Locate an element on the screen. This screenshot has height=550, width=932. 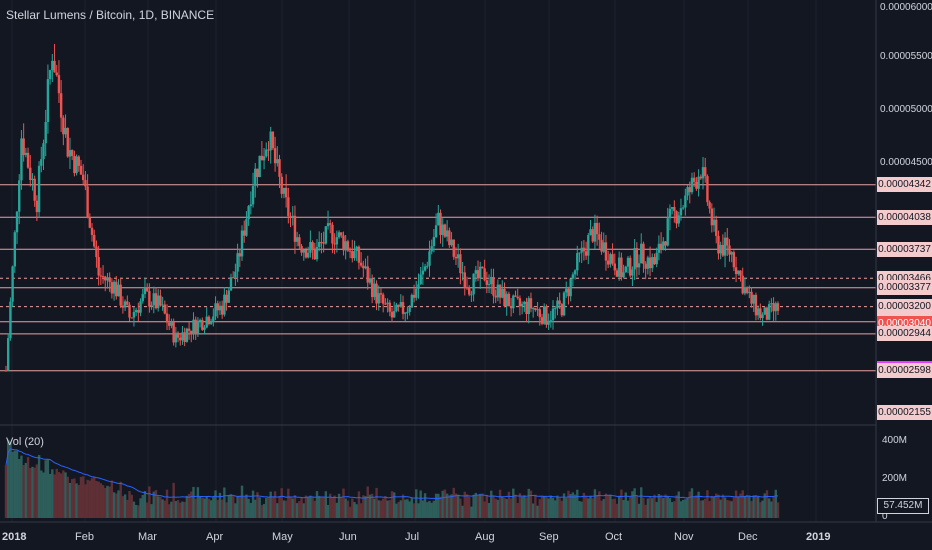
volume-ma-line is located at coordinates (392, 474).